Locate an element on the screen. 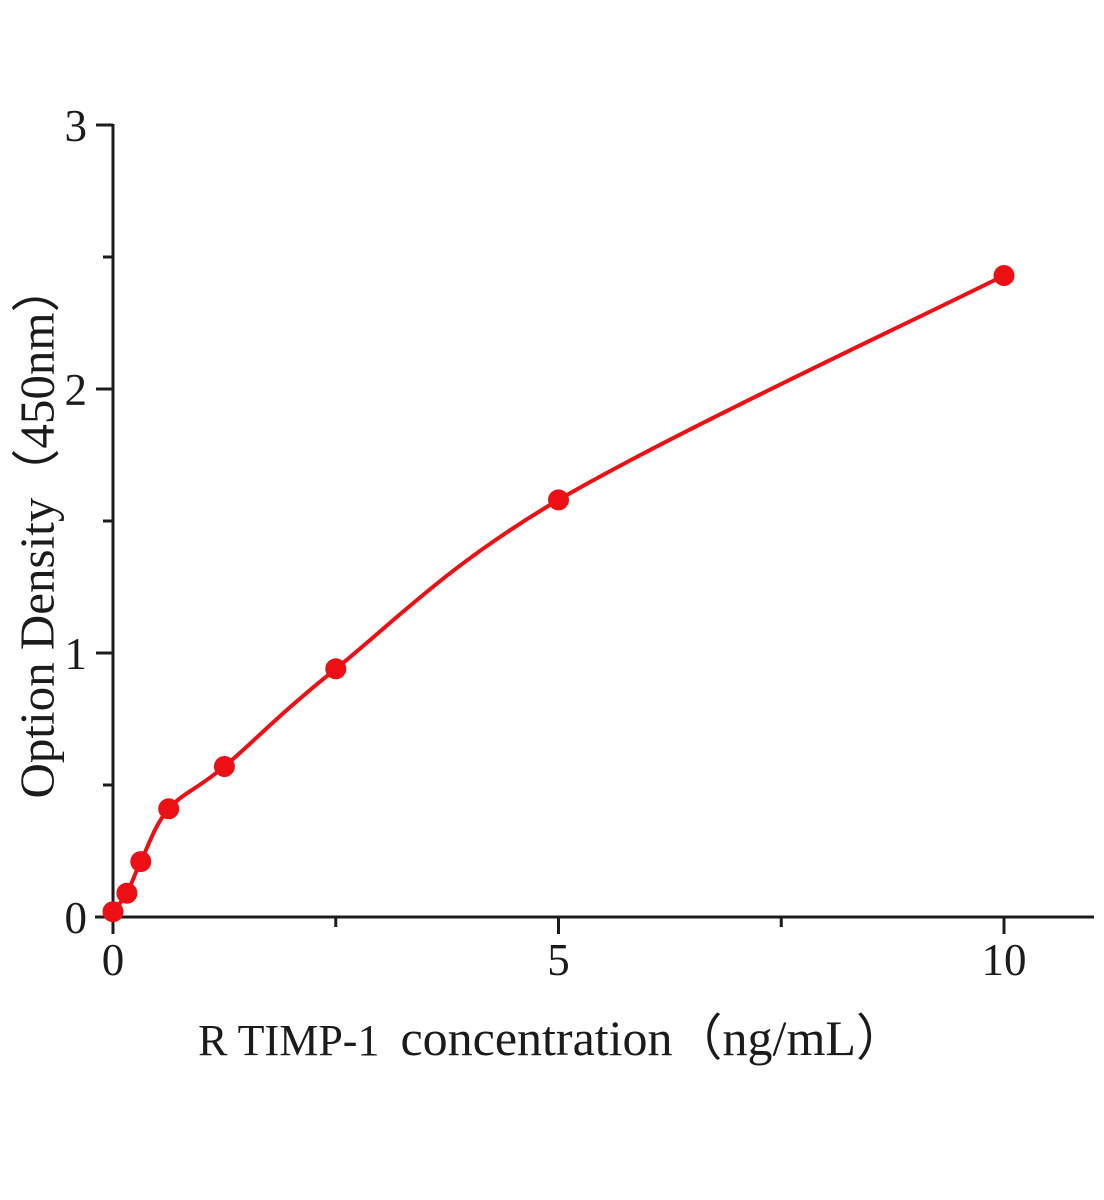  x-axis-title-analyte: R TIMP-1 is located at coordinates (289, 1040).